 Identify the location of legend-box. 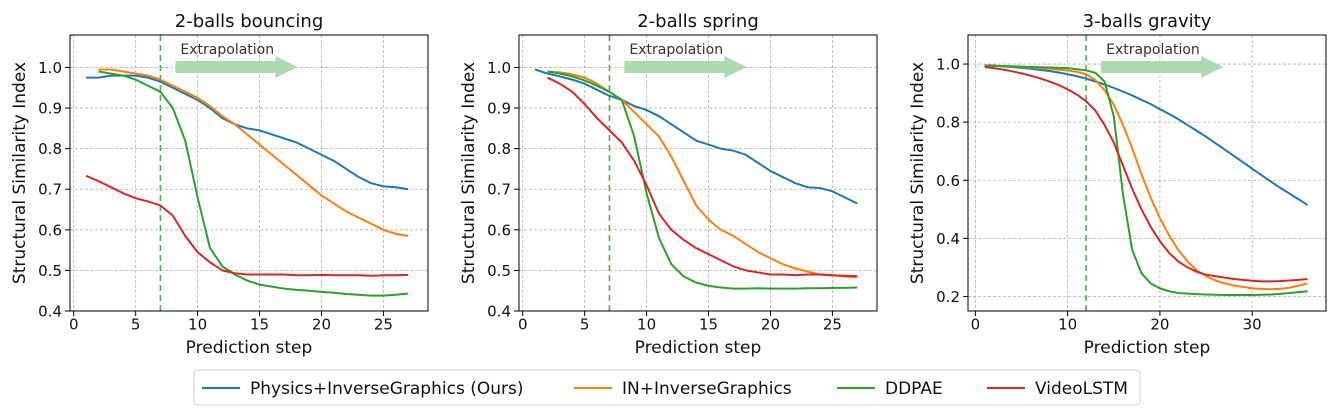
(667, 387).